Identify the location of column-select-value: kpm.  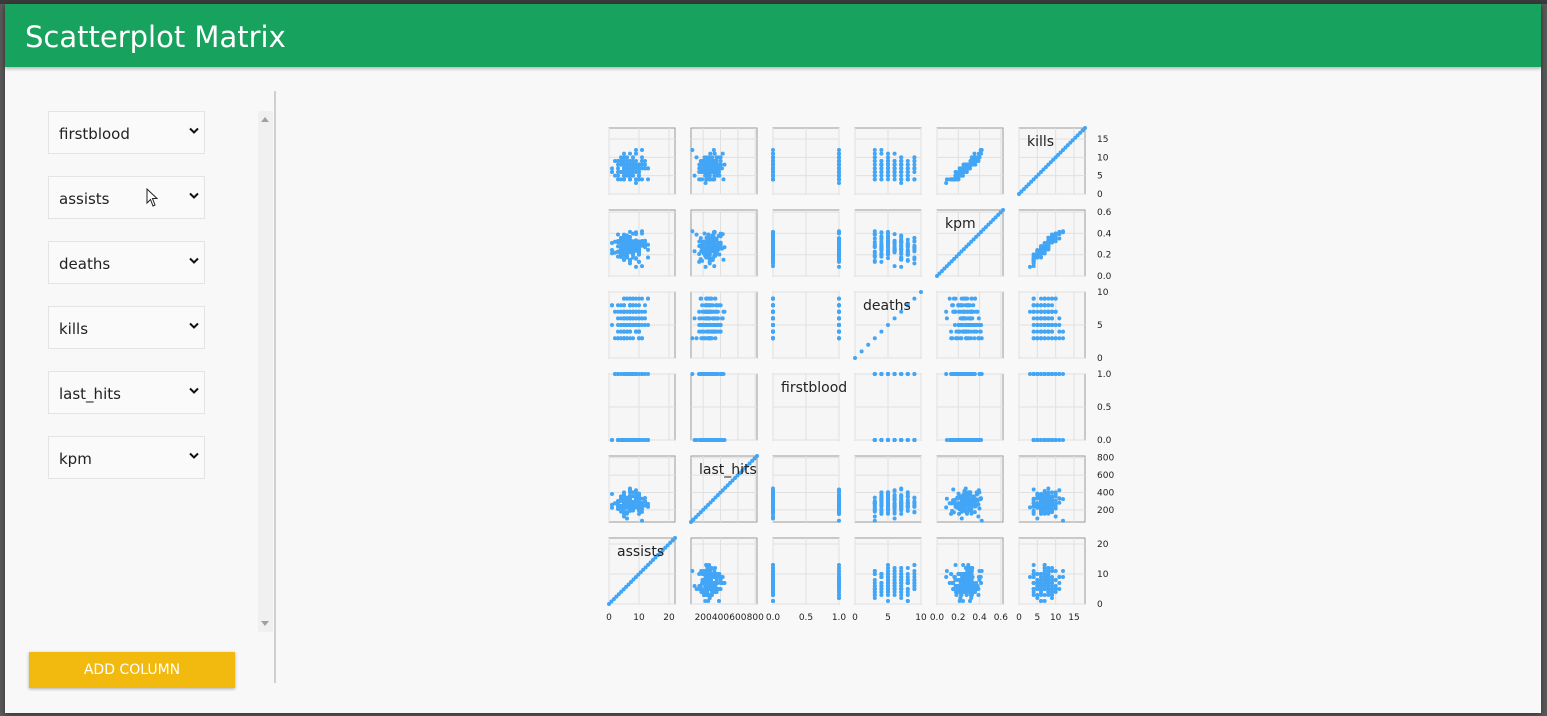
(75, 459).